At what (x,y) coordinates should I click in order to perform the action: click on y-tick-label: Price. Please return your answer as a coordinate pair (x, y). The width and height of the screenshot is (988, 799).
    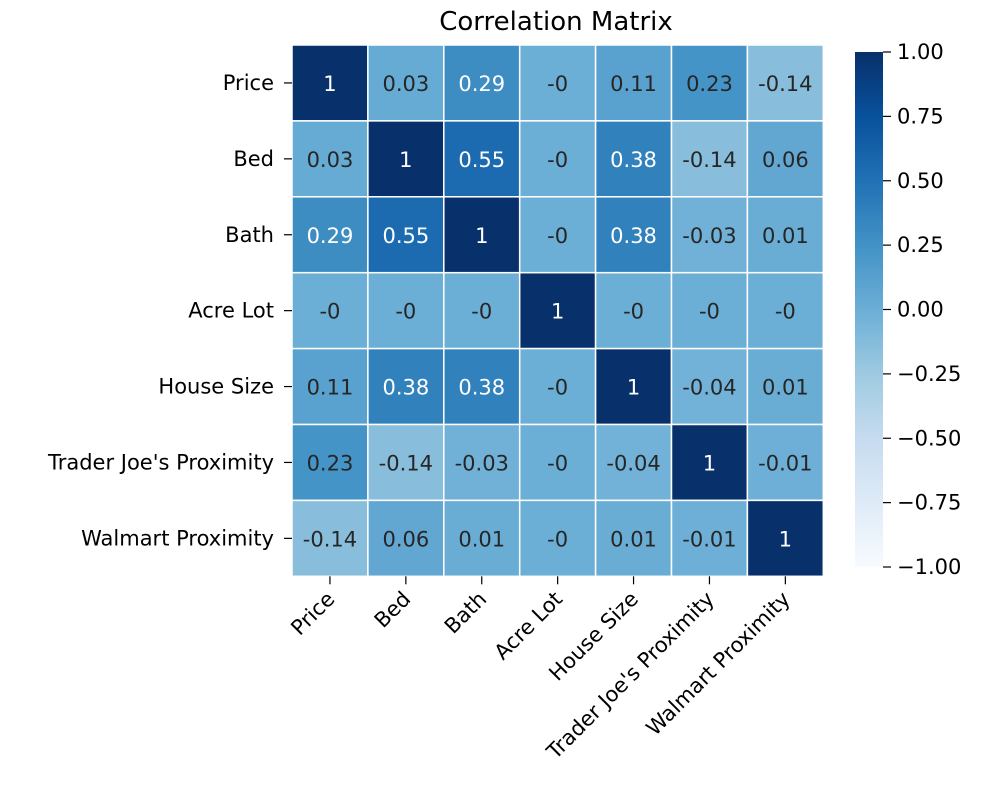
    Looking at the image, I should click on (248, 83).